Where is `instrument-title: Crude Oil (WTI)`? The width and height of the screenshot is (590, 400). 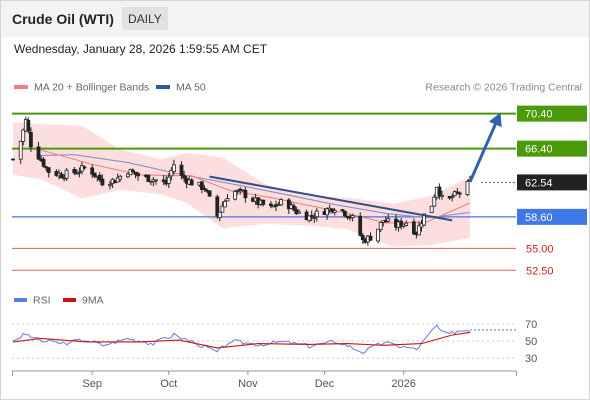
instrument-title: Crude Oil (WTI) is located at coordinates (63, 19).